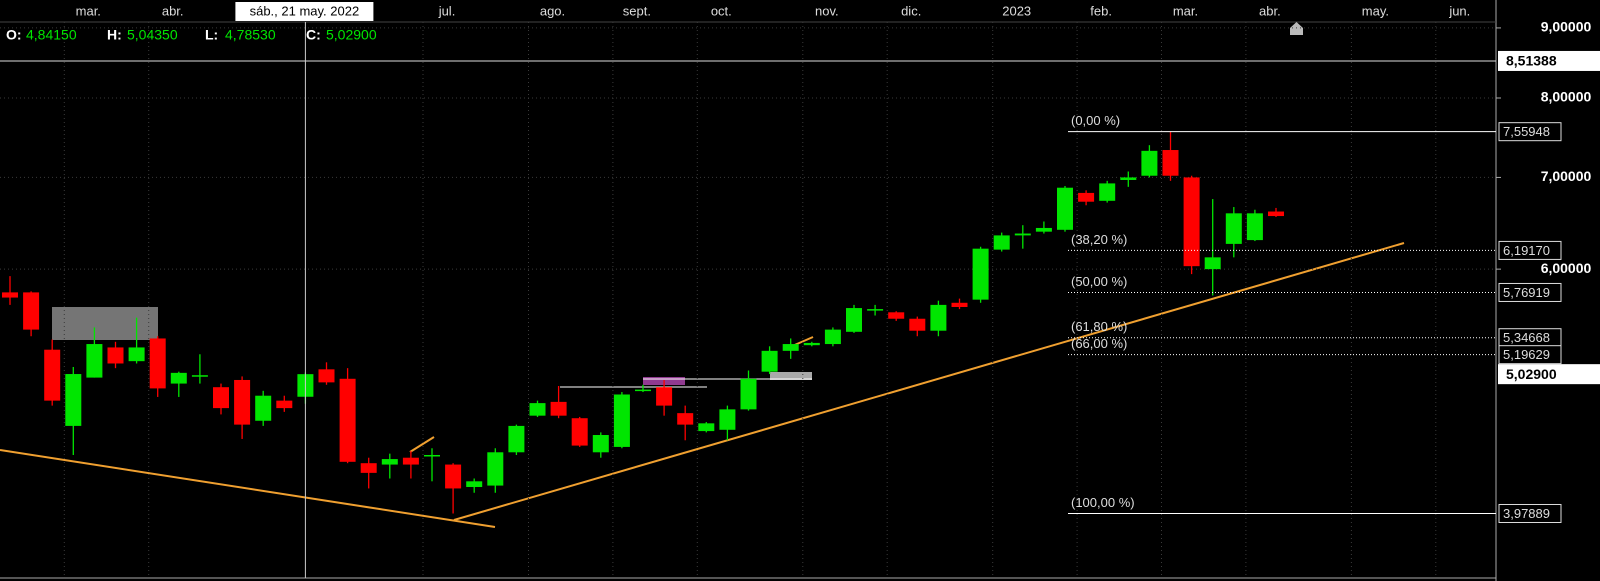  Describe the element at coordinates (313, 35) in the screenshot. I see `ohlc-key: C:` at that location.